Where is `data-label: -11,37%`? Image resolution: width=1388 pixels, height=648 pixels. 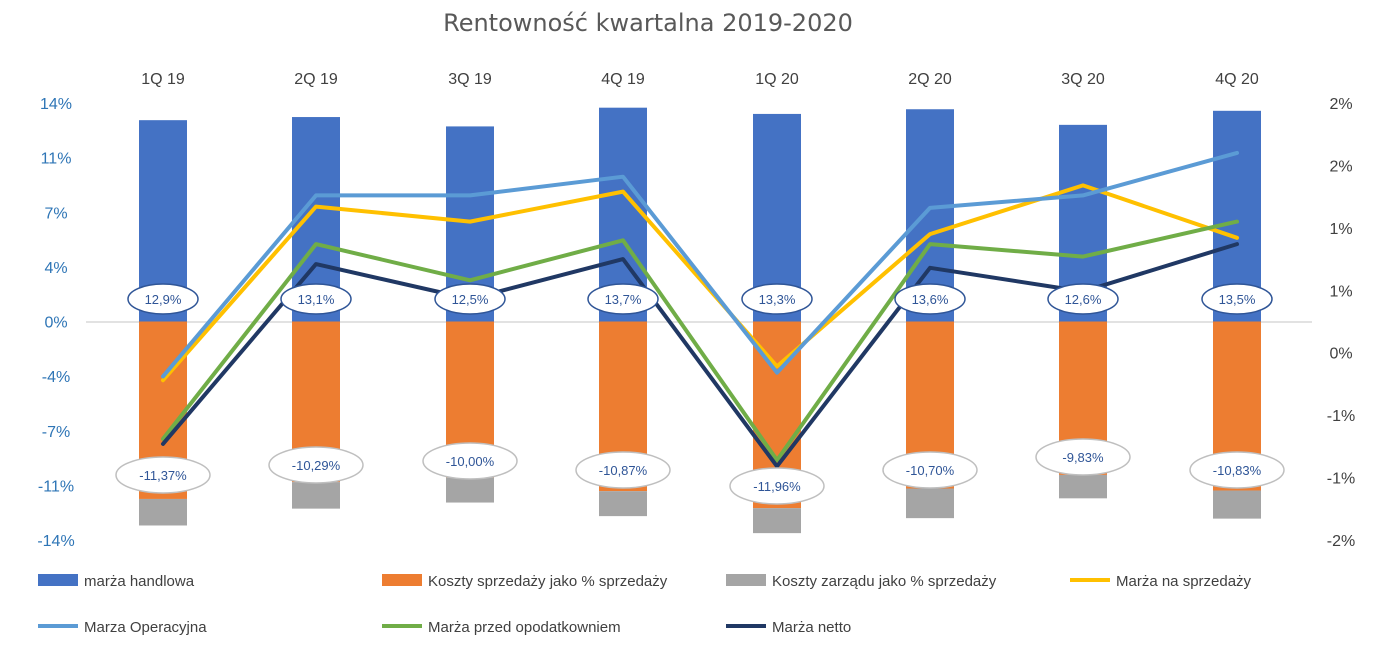
data-label: -11,37% is located at coordinates (163, 475).